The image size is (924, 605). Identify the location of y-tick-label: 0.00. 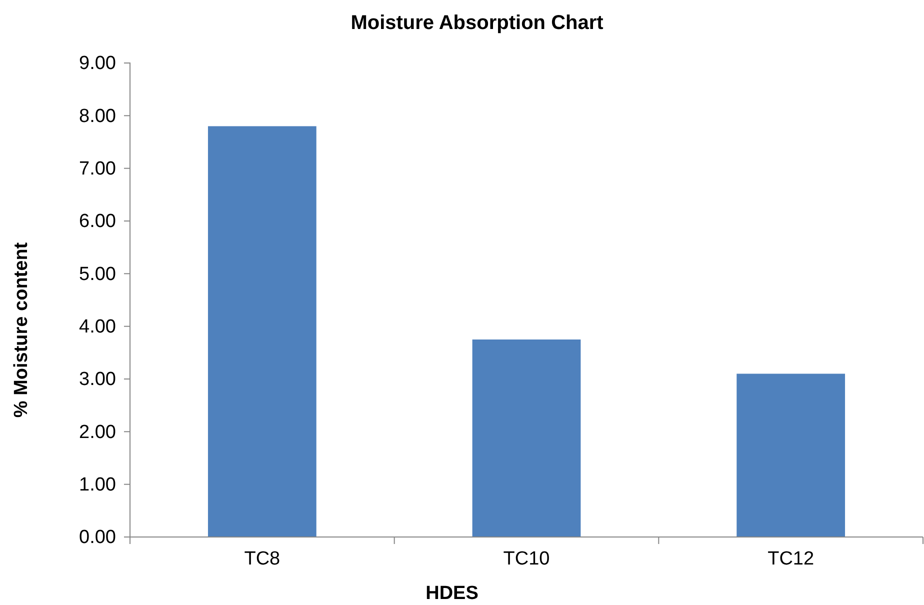
(97, 537).